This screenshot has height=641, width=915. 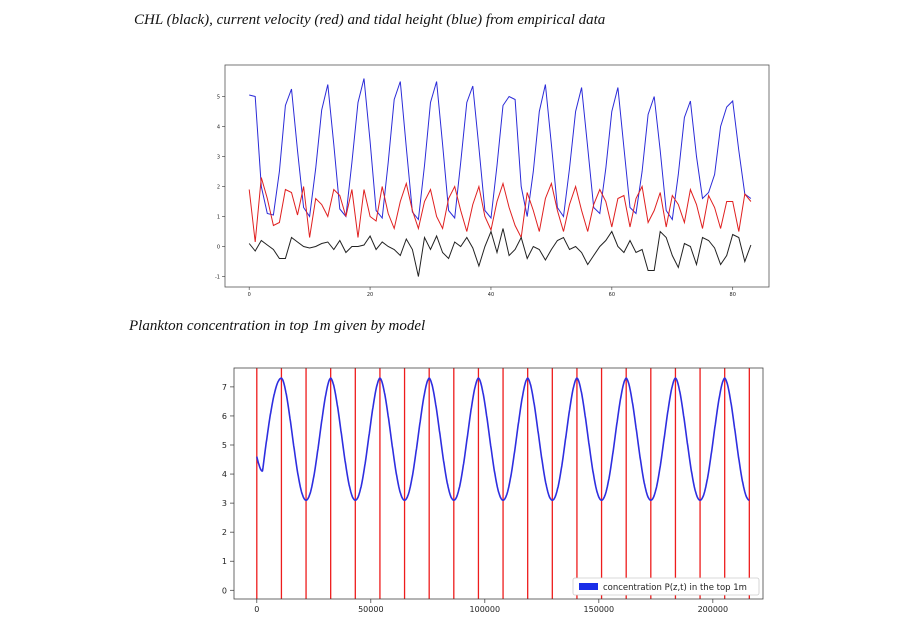 What do you see at coordinates (675, 588) in the screenshot?
I see `legend-label: concentration P(z,t) in the top 1m` at bounding box center [675, 588].